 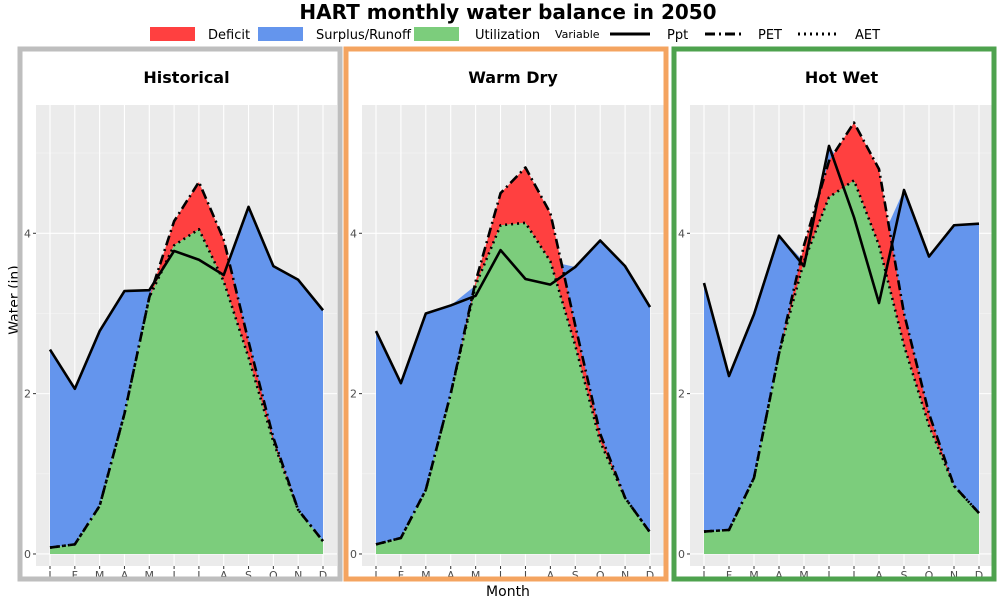 I want to click on legend-line-title: Variable, so click(x=577, y=34).